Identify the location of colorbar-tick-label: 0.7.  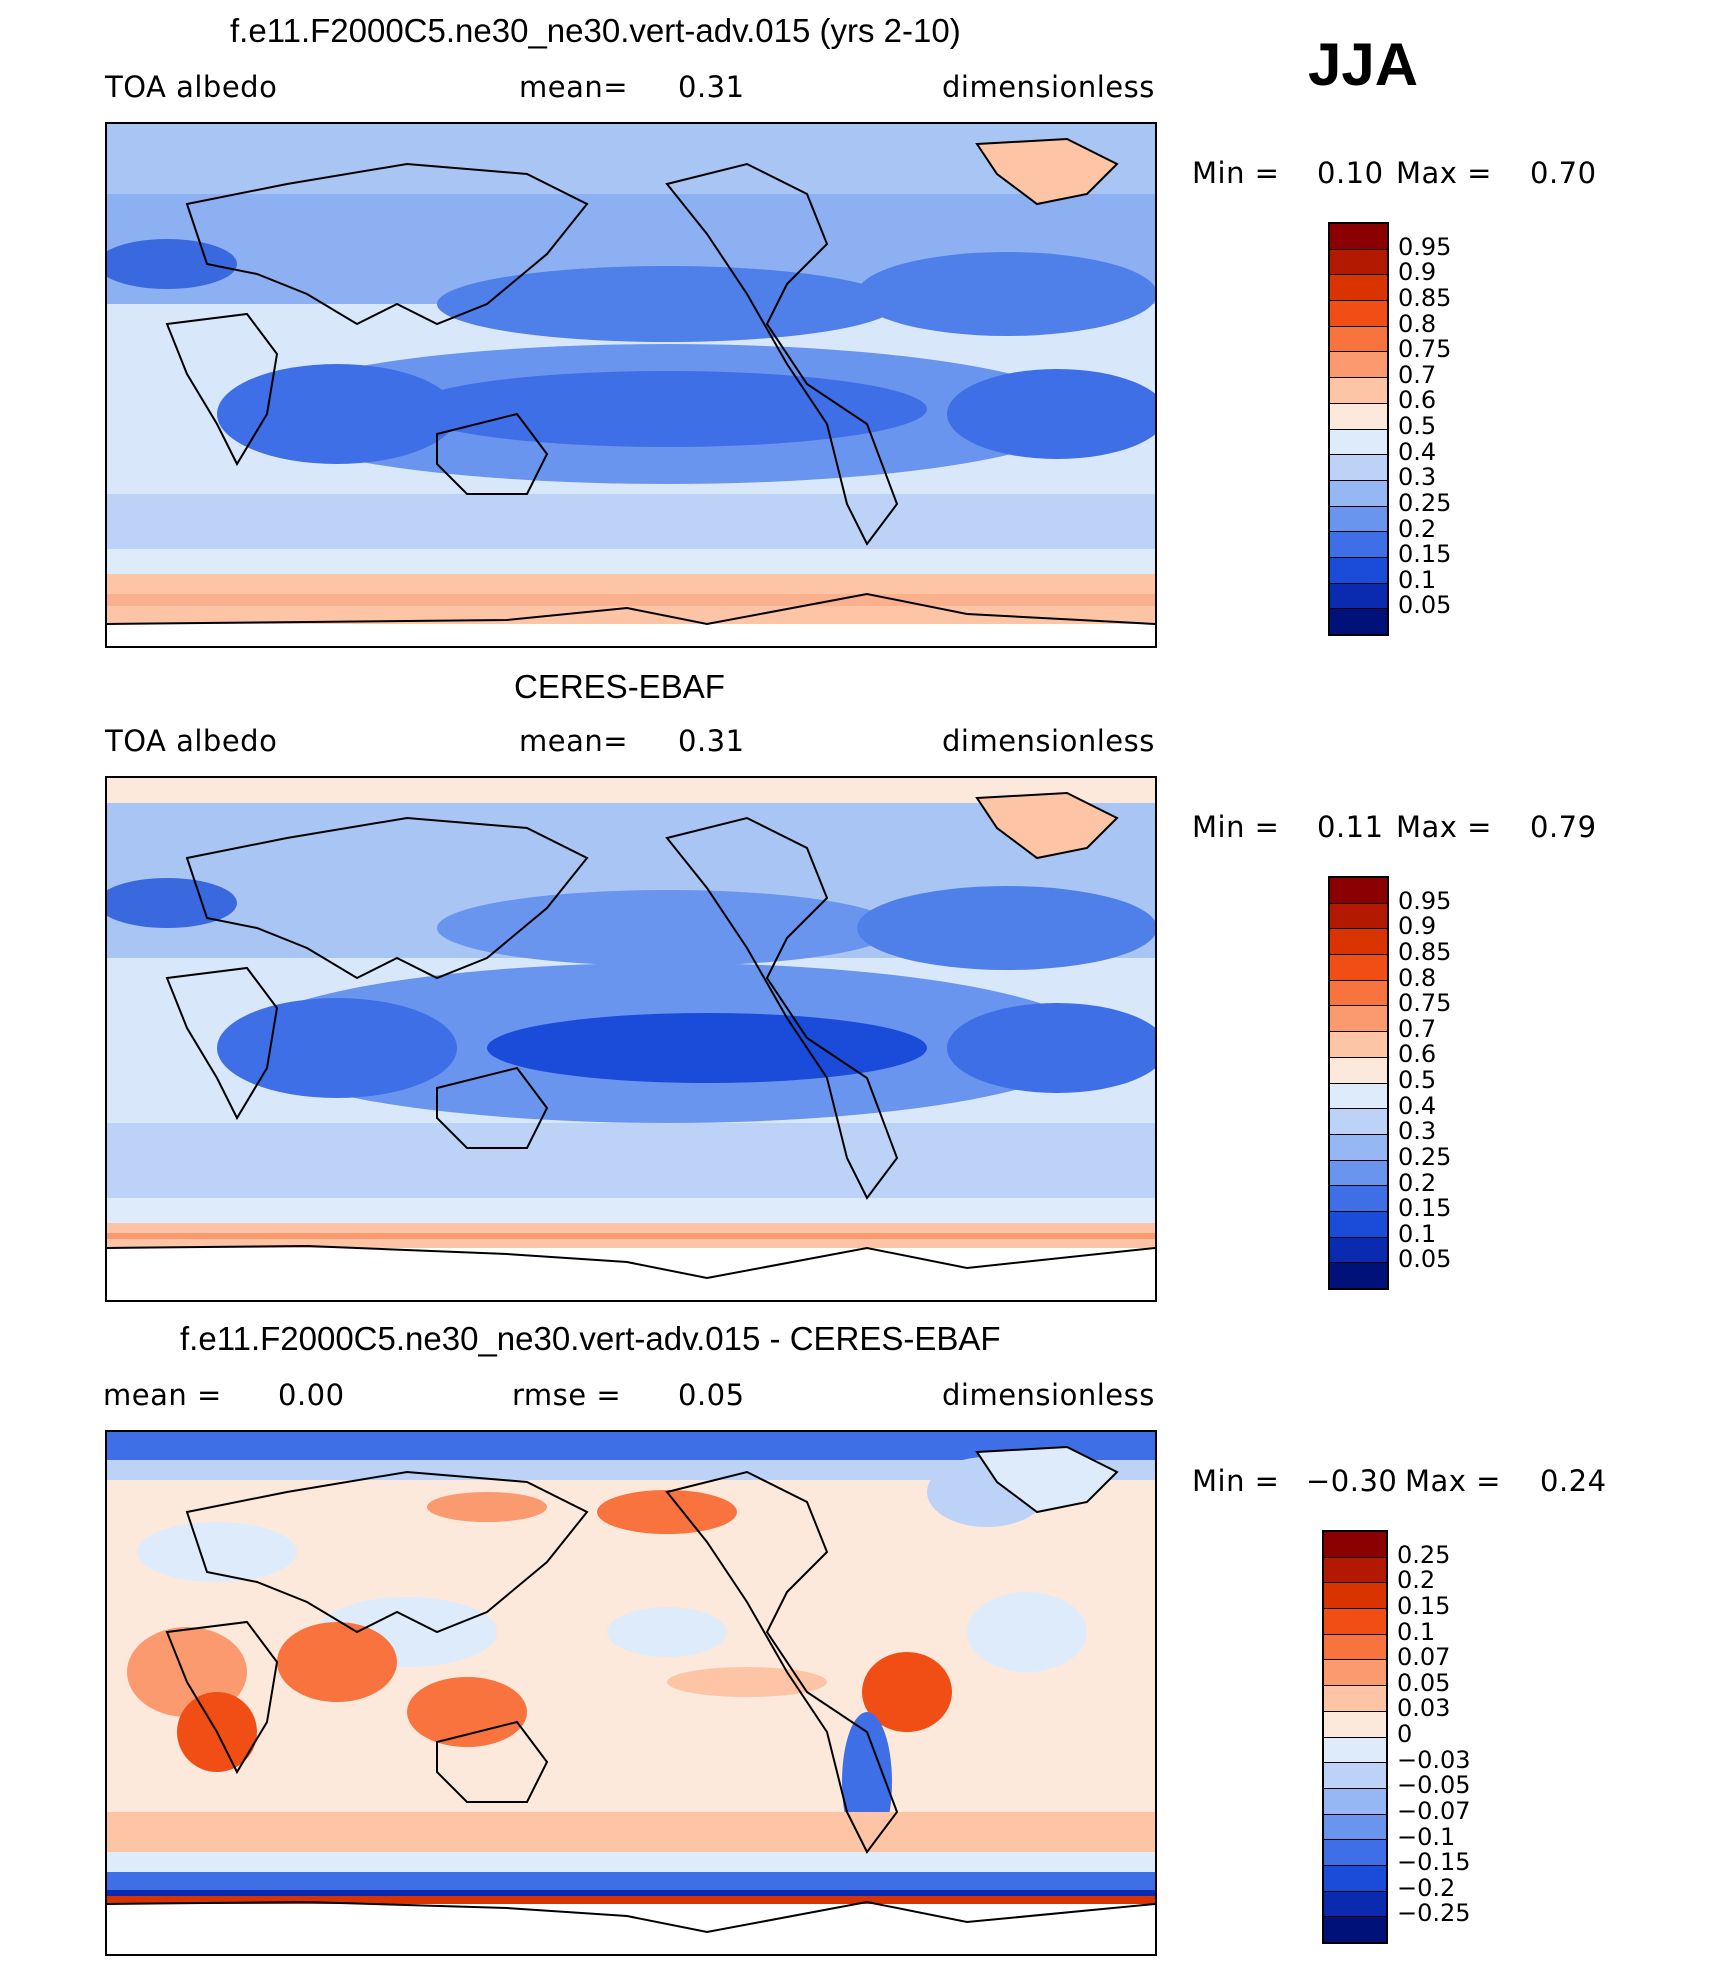
(1417, 1028).